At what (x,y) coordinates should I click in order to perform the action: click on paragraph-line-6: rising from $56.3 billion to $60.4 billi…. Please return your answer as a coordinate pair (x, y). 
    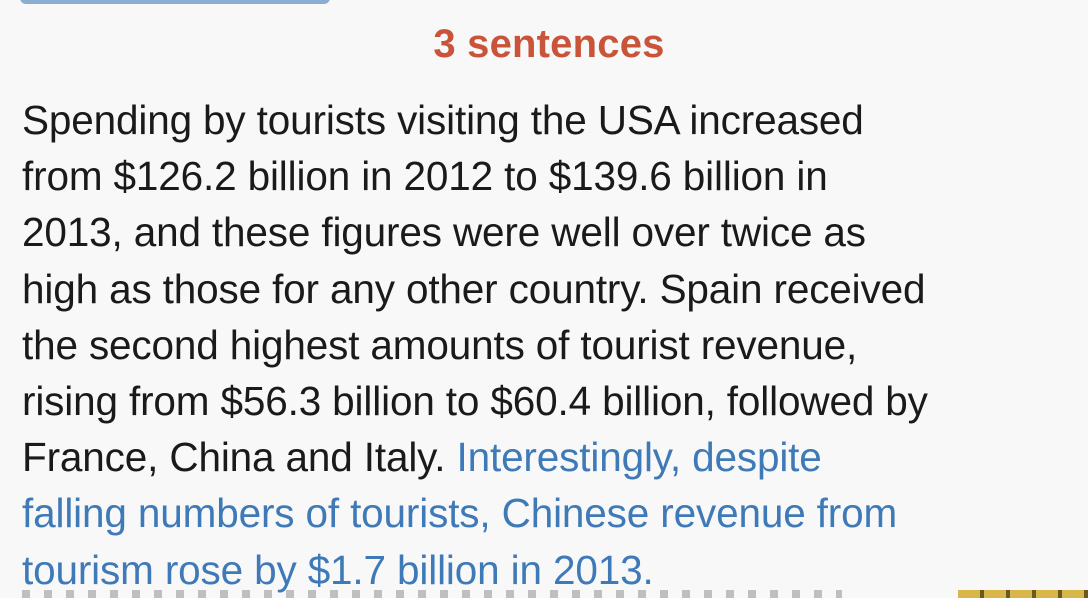
    Looking at the image, I should click on (475, 401).